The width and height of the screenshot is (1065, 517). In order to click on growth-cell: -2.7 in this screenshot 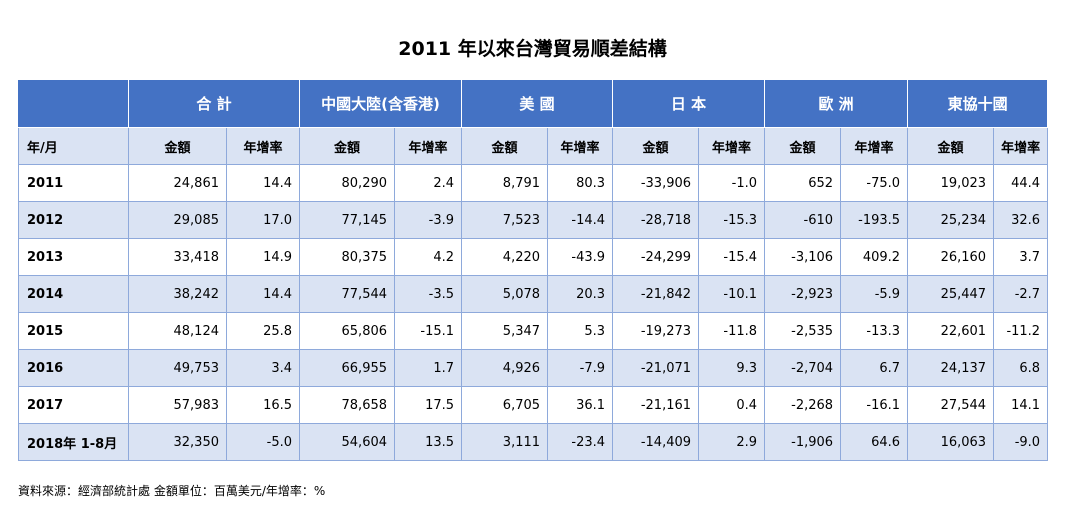, I will do `click(1021, 294)`.